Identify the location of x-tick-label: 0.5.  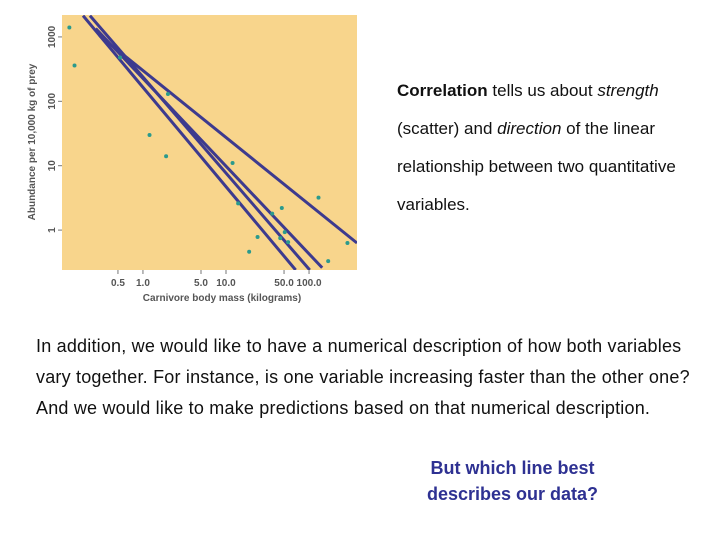
(118, 283).